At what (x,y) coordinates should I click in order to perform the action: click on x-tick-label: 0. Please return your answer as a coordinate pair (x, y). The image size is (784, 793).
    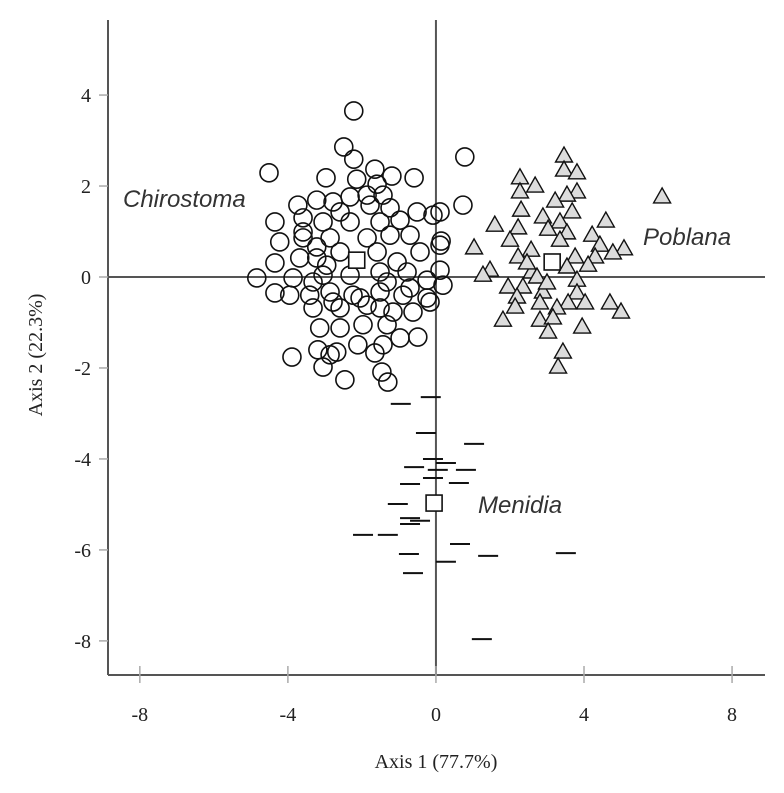
    Looking at the image, I should click on (436, 715).